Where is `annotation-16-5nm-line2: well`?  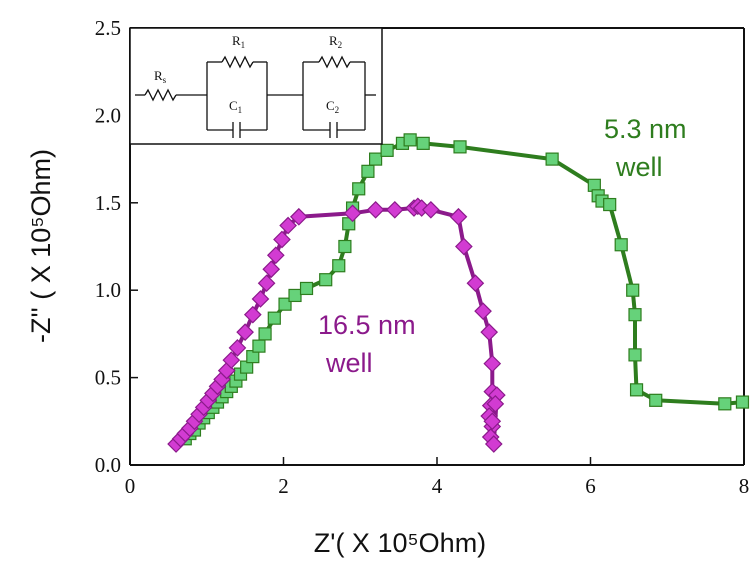
annotation-16-5nm-line2: well is located at coordinates (349, 363).